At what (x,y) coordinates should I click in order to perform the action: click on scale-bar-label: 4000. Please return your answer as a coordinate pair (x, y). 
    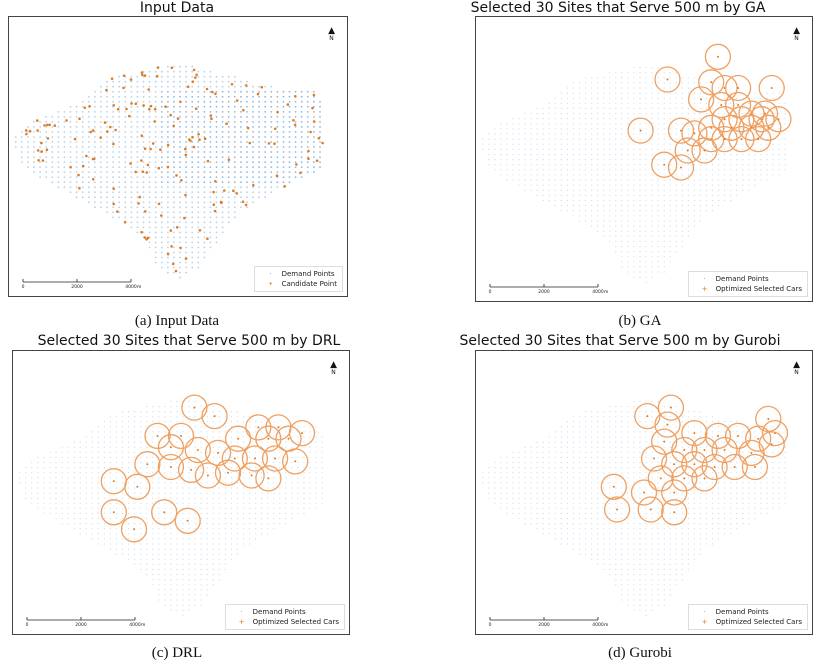
    Looking at the image, I should click on (131, 287).